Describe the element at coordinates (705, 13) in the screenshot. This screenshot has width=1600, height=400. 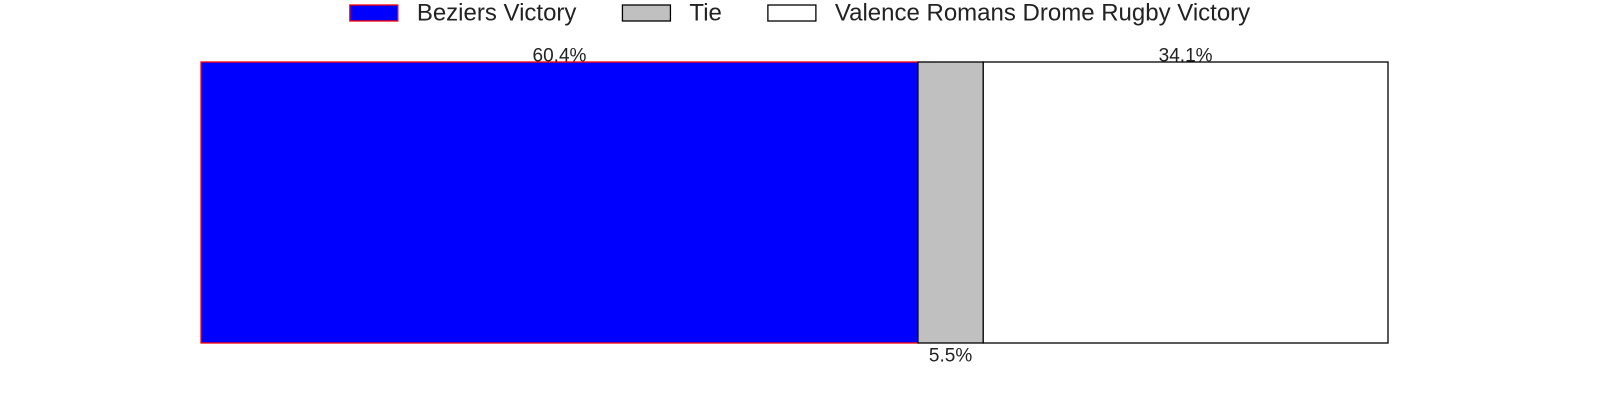
I see `legend-label-tie: Tie` at that location.